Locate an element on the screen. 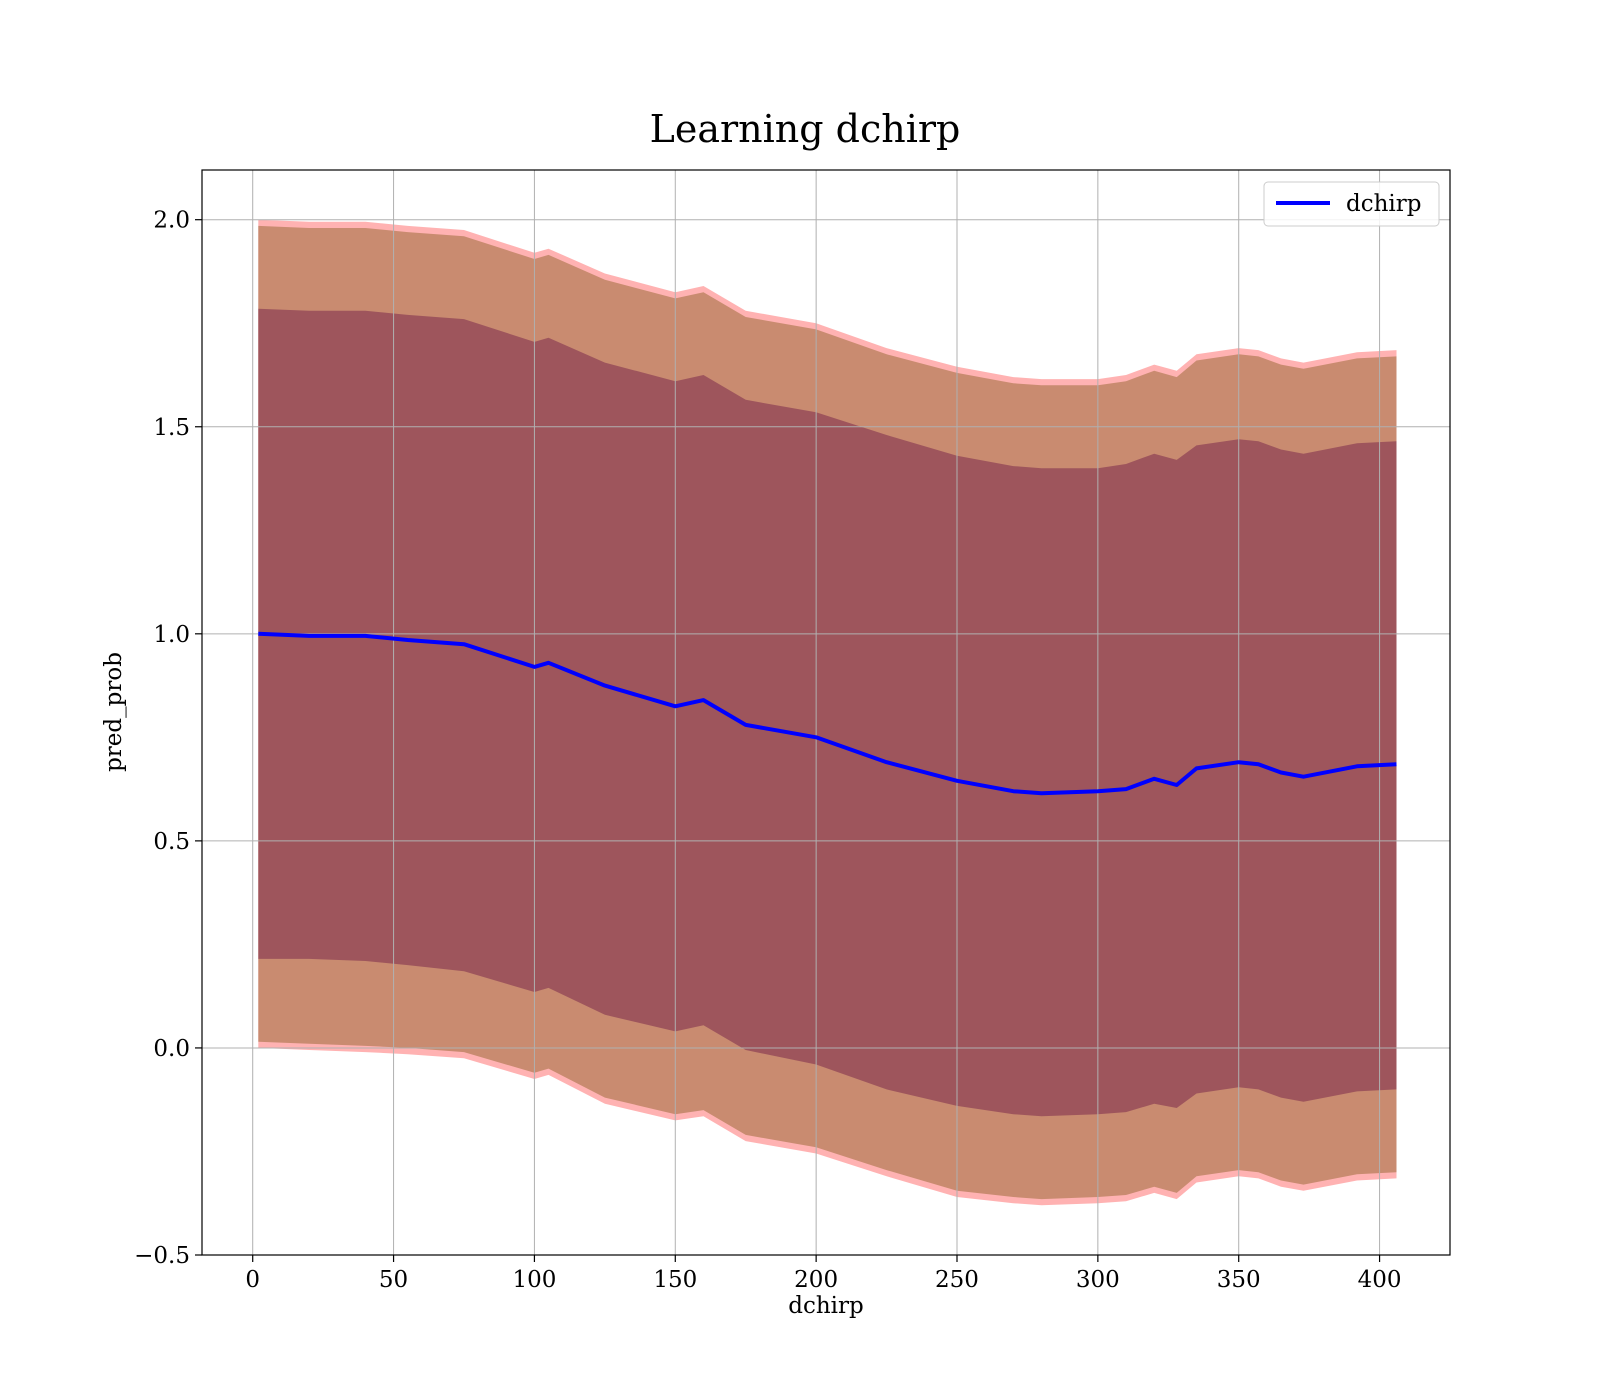  y-tick-label: 2.0 is located at coordinates (171, 221).